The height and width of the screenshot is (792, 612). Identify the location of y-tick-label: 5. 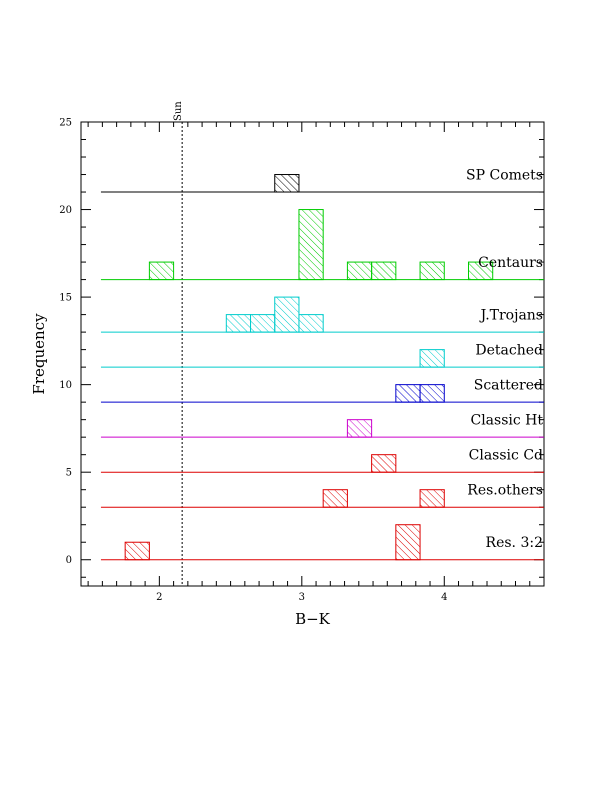
(69, 473).